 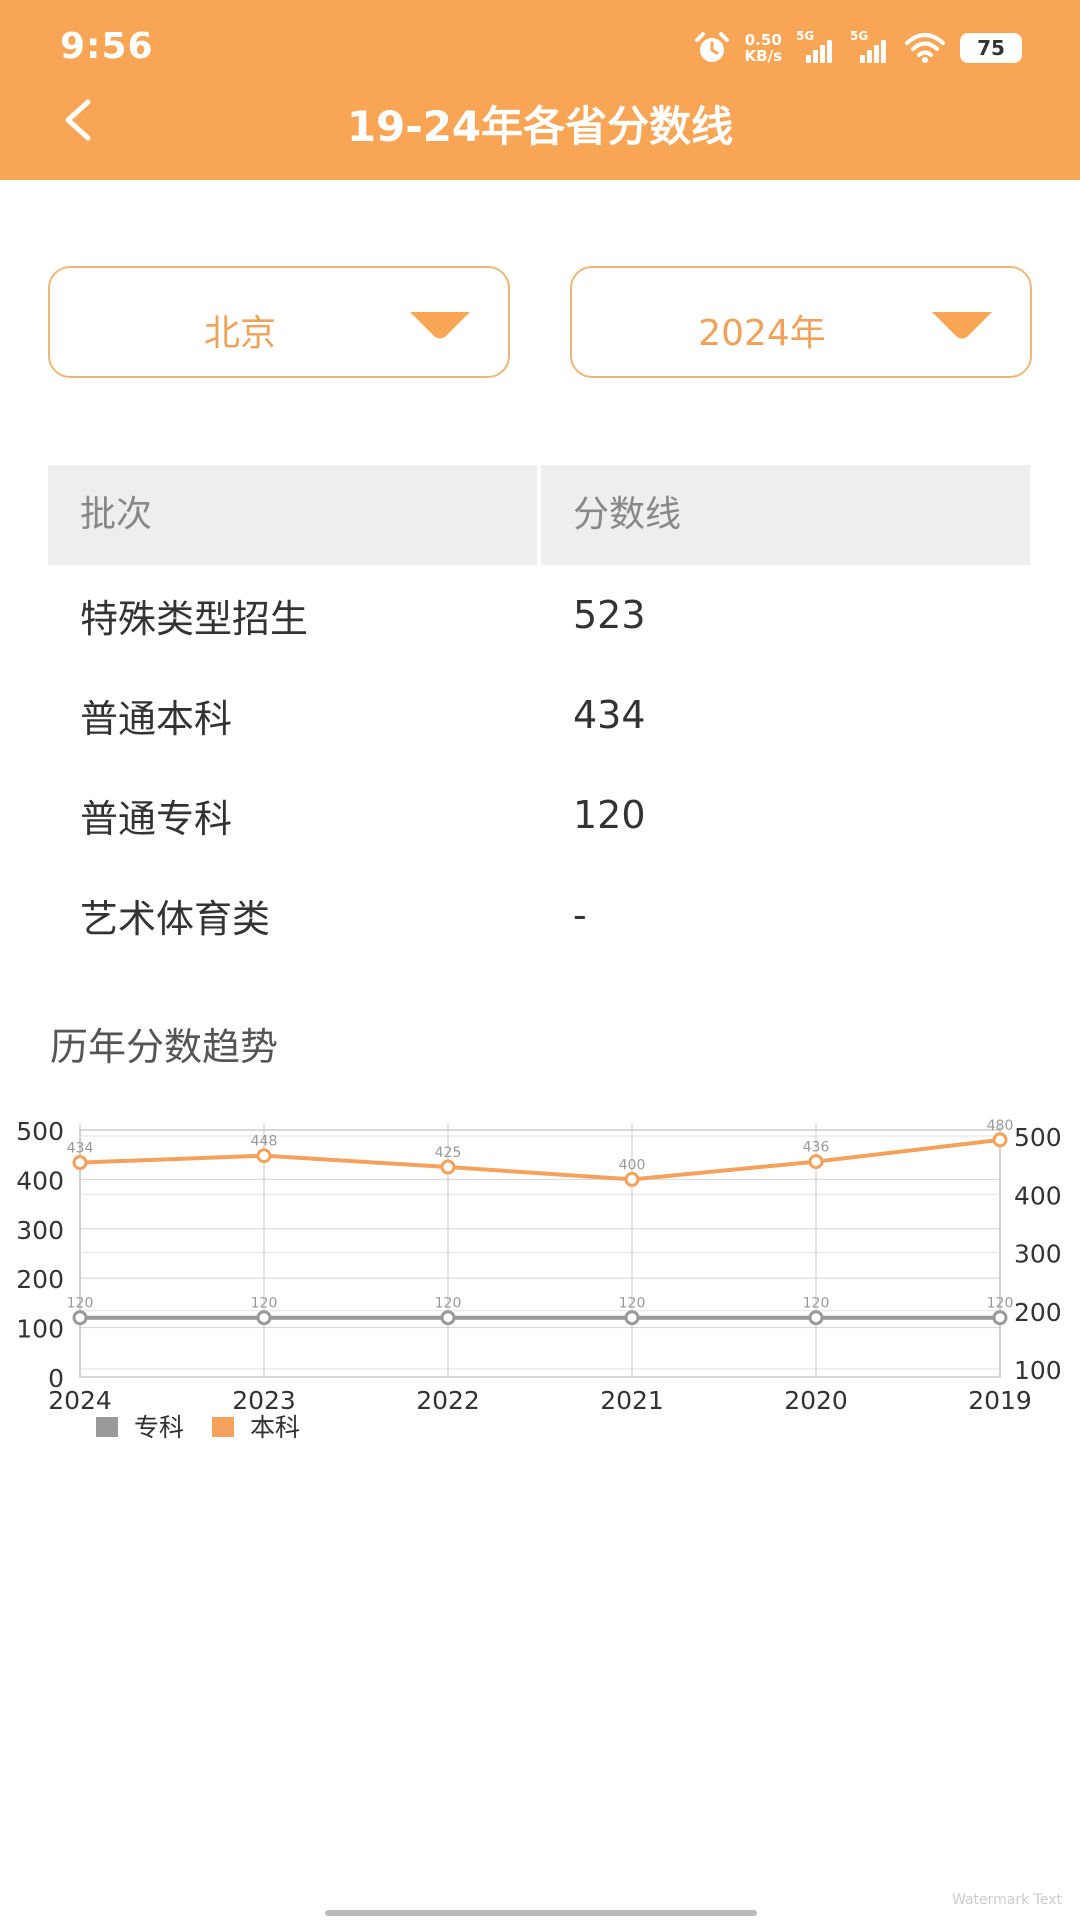 What do you see at coordinates (763, 40) in the screenshot?
I see `network-speed-value: 0.50` at bounding box center [763, 40].